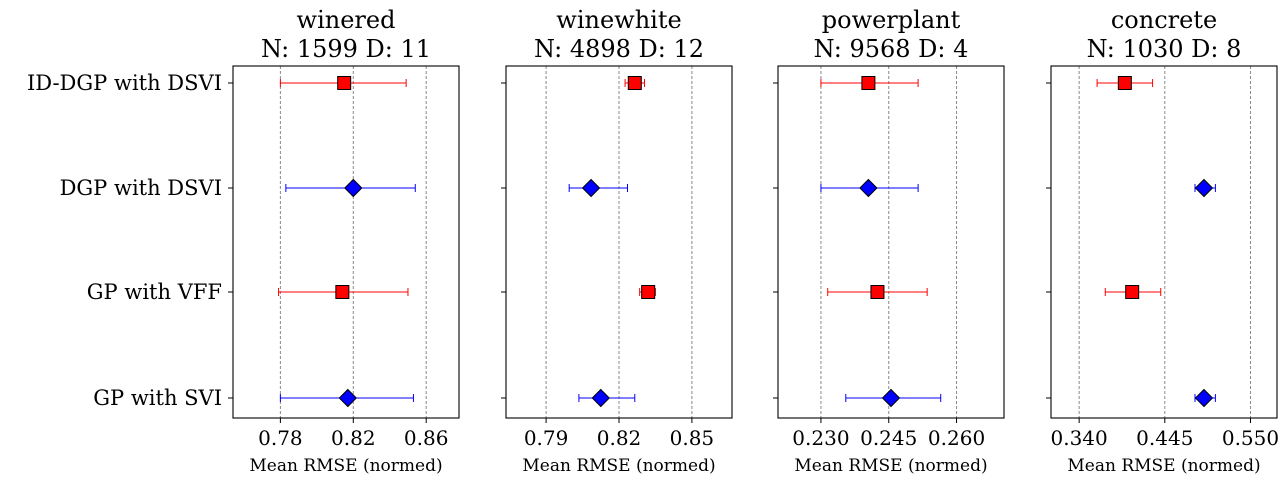 This screenshot has width=1280, height=478. I want to click on x-tick-label: 0.260, so click(956, 438).